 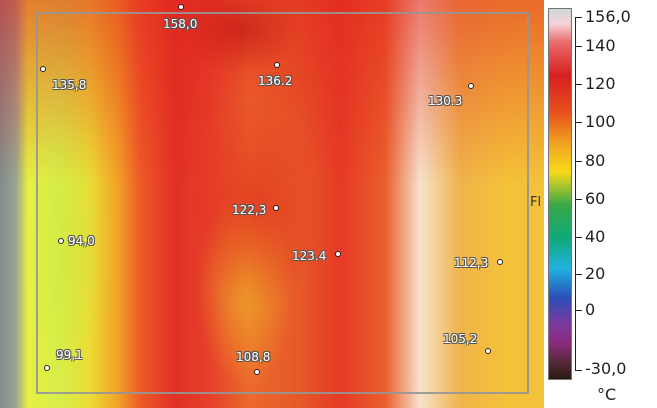 What do you see at coordinates (309, 256) in the screenshot?
I see `probe-label: 123.4` at bounding box center [309, 256].